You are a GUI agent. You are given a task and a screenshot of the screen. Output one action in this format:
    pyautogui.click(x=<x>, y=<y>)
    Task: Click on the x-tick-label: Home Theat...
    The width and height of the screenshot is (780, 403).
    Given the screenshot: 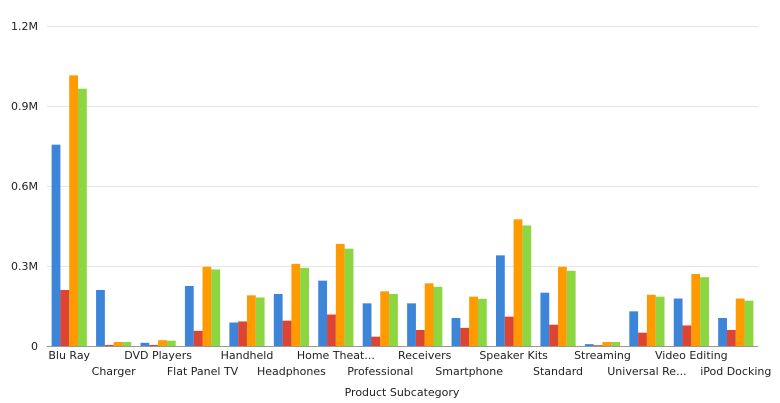 What is the action you would take?
    pyautogui.click(x=336, y=355)
    